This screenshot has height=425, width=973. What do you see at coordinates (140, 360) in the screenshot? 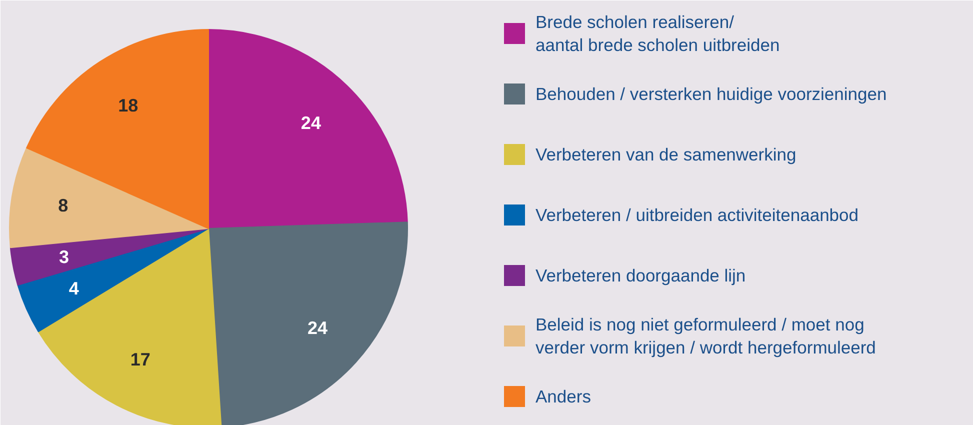
I see `data-label: 17` at bounding box center [140, 360].